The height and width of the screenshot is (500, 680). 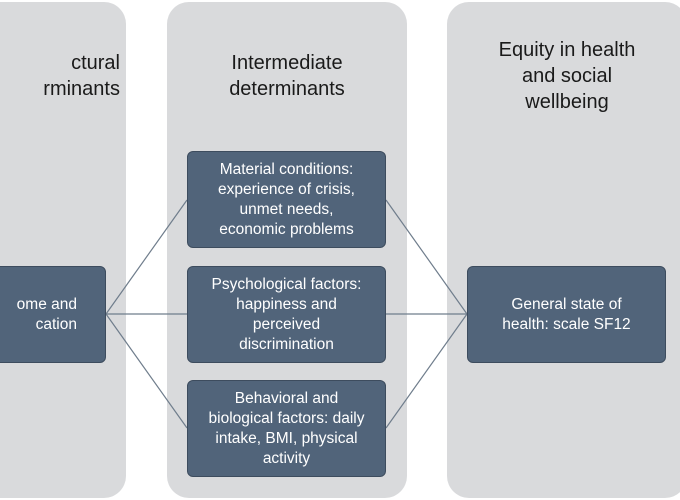 I want to click on equity-title-line: and social, so click(x=567, y=76).